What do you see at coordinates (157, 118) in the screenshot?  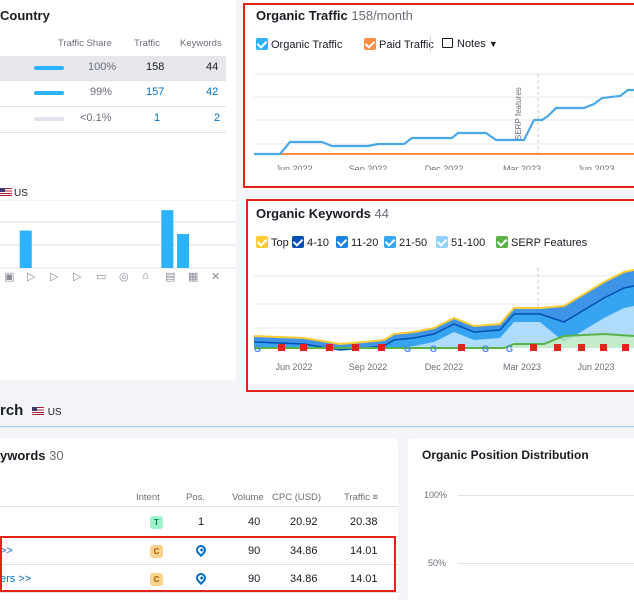 I see `traffic-3: 1` at bounding box center [157, 118].